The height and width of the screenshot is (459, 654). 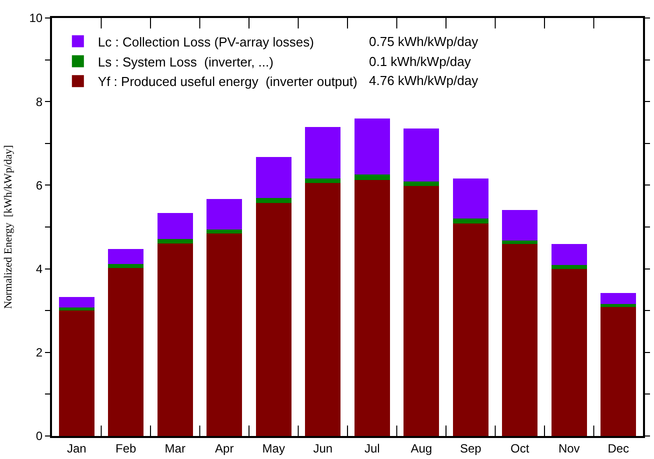 What do you see at coordinates (323, 448) in the screenshot?
I see `x-tick-label: Jun` at bounding box center [323, 448].